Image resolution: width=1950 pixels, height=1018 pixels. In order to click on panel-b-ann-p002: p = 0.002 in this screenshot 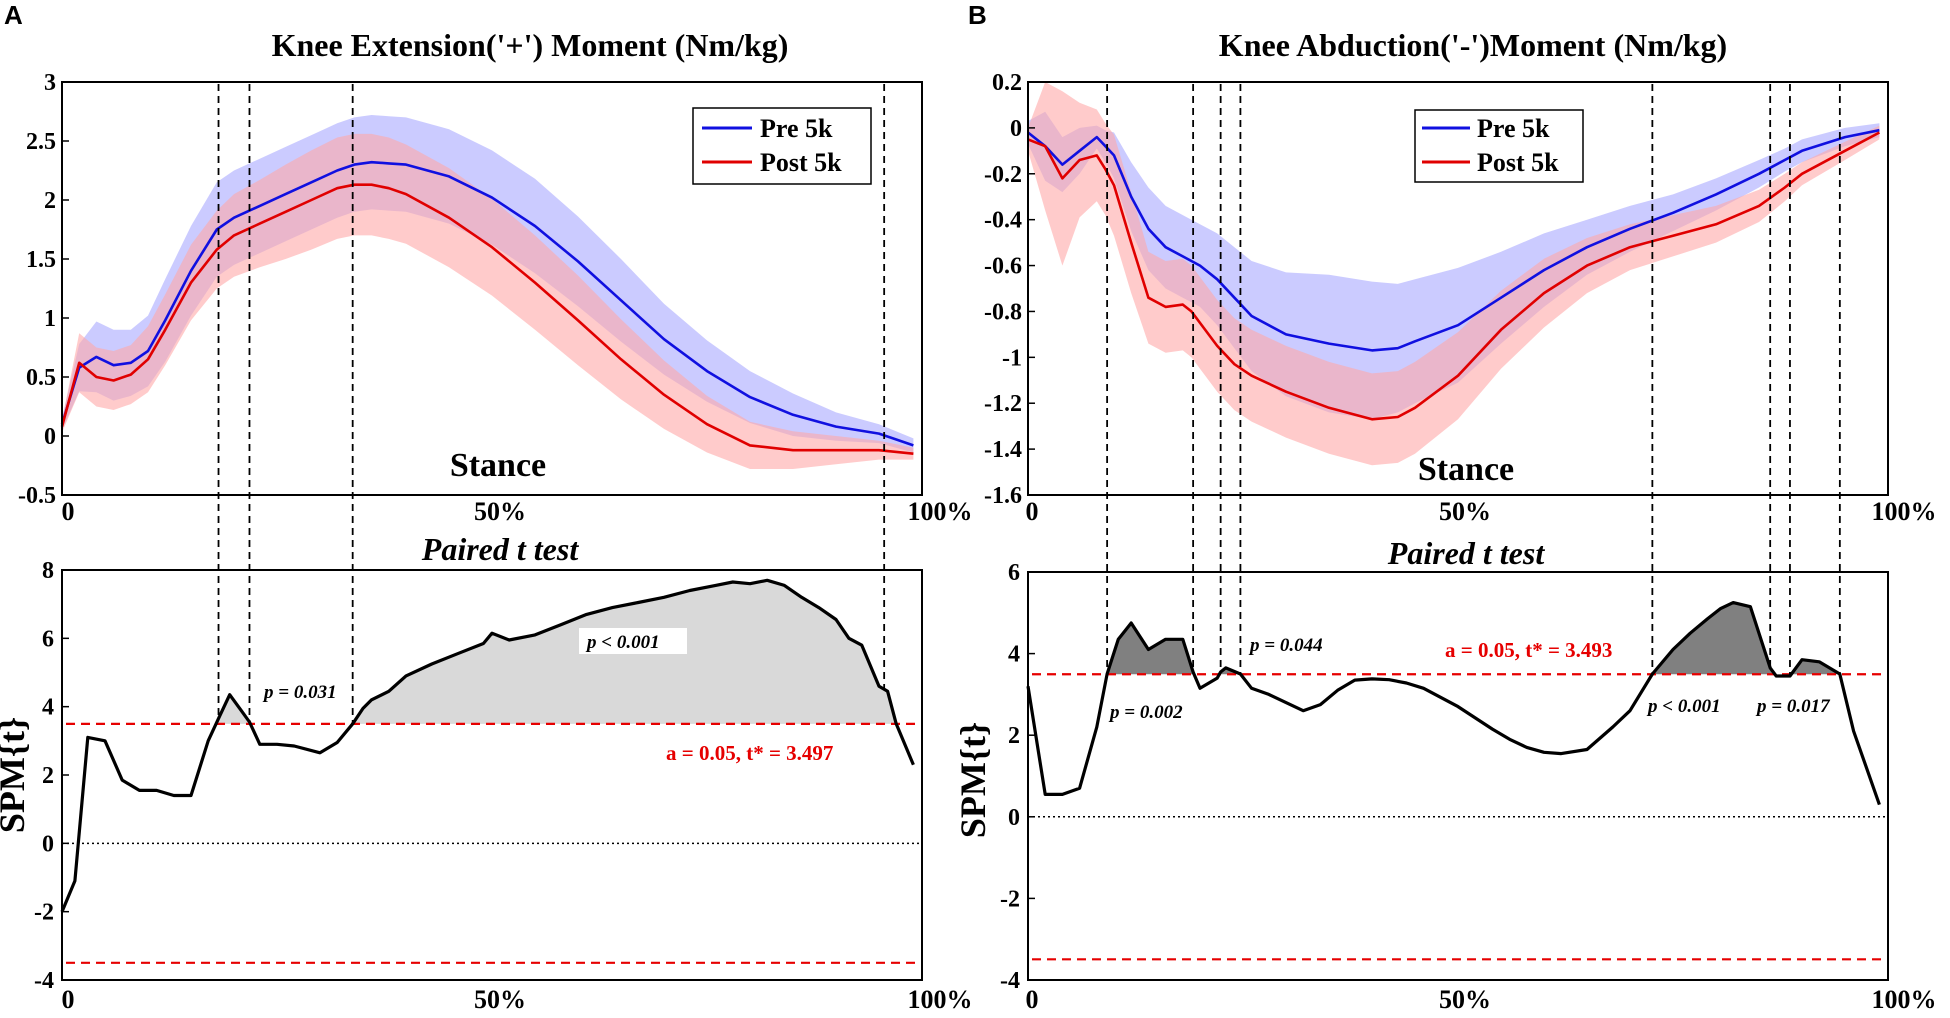, I will do `click(1145, 712)`.